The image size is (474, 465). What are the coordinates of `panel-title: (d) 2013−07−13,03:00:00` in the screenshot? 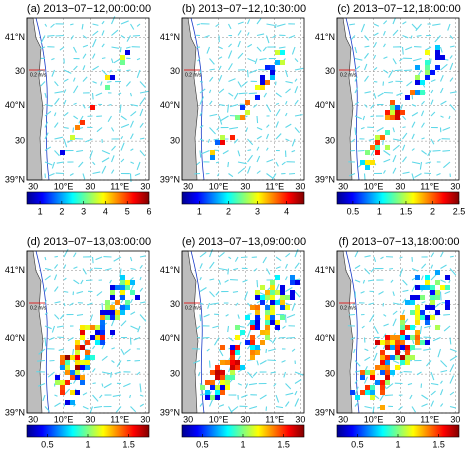 It's located at (89, 242).